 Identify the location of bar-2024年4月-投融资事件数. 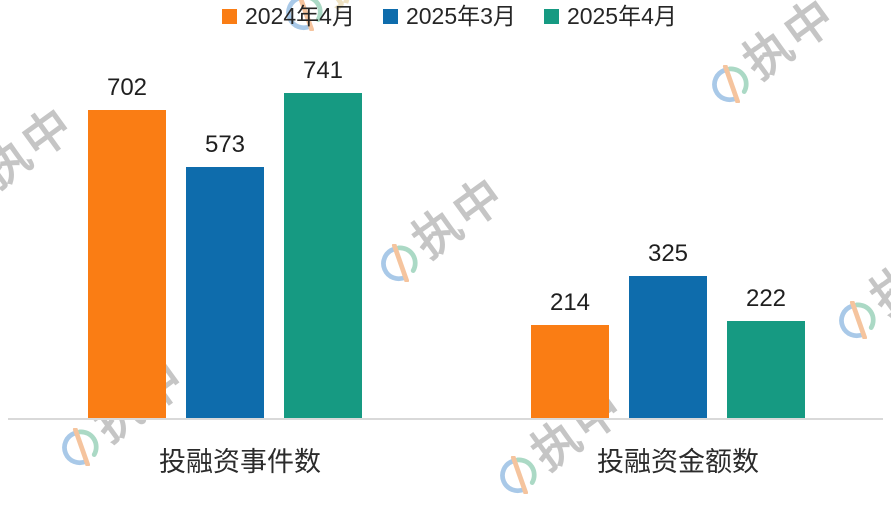
(127, 264).